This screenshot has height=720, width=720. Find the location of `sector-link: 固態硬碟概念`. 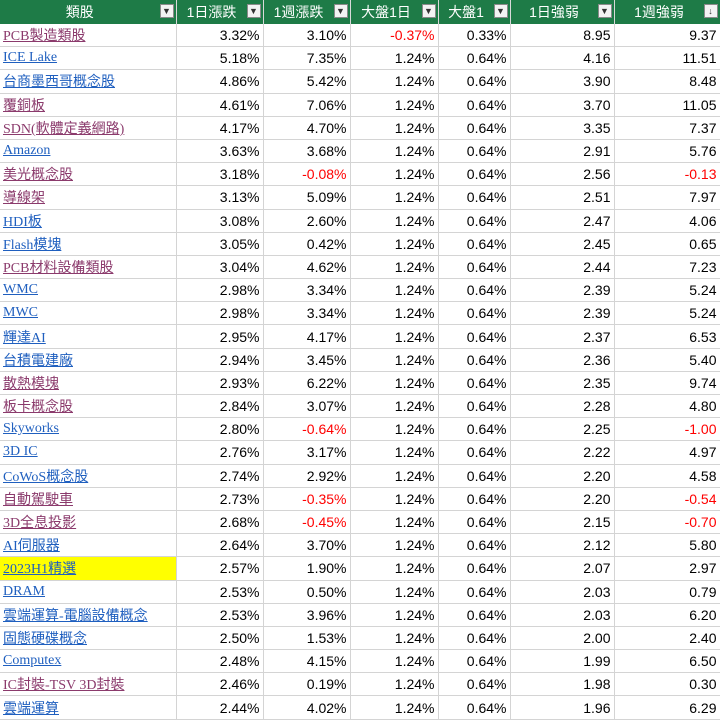

sector-link: 固態硬碟概念 is located at coordinates (88, 638).